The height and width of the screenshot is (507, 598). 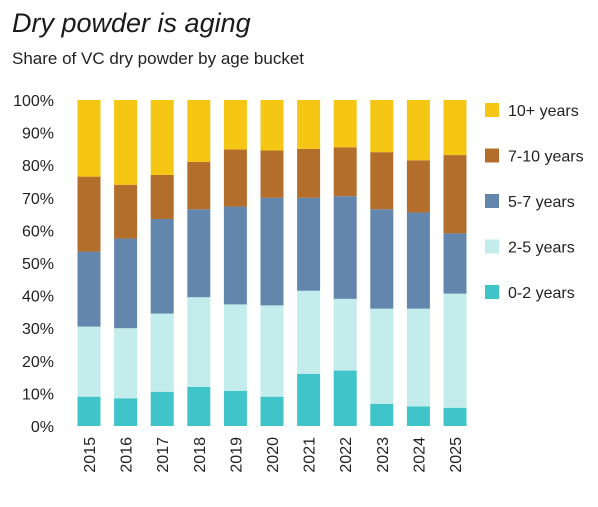 I want to click on bar-segment-2023-2-5-years, so click(x=382, y=356).